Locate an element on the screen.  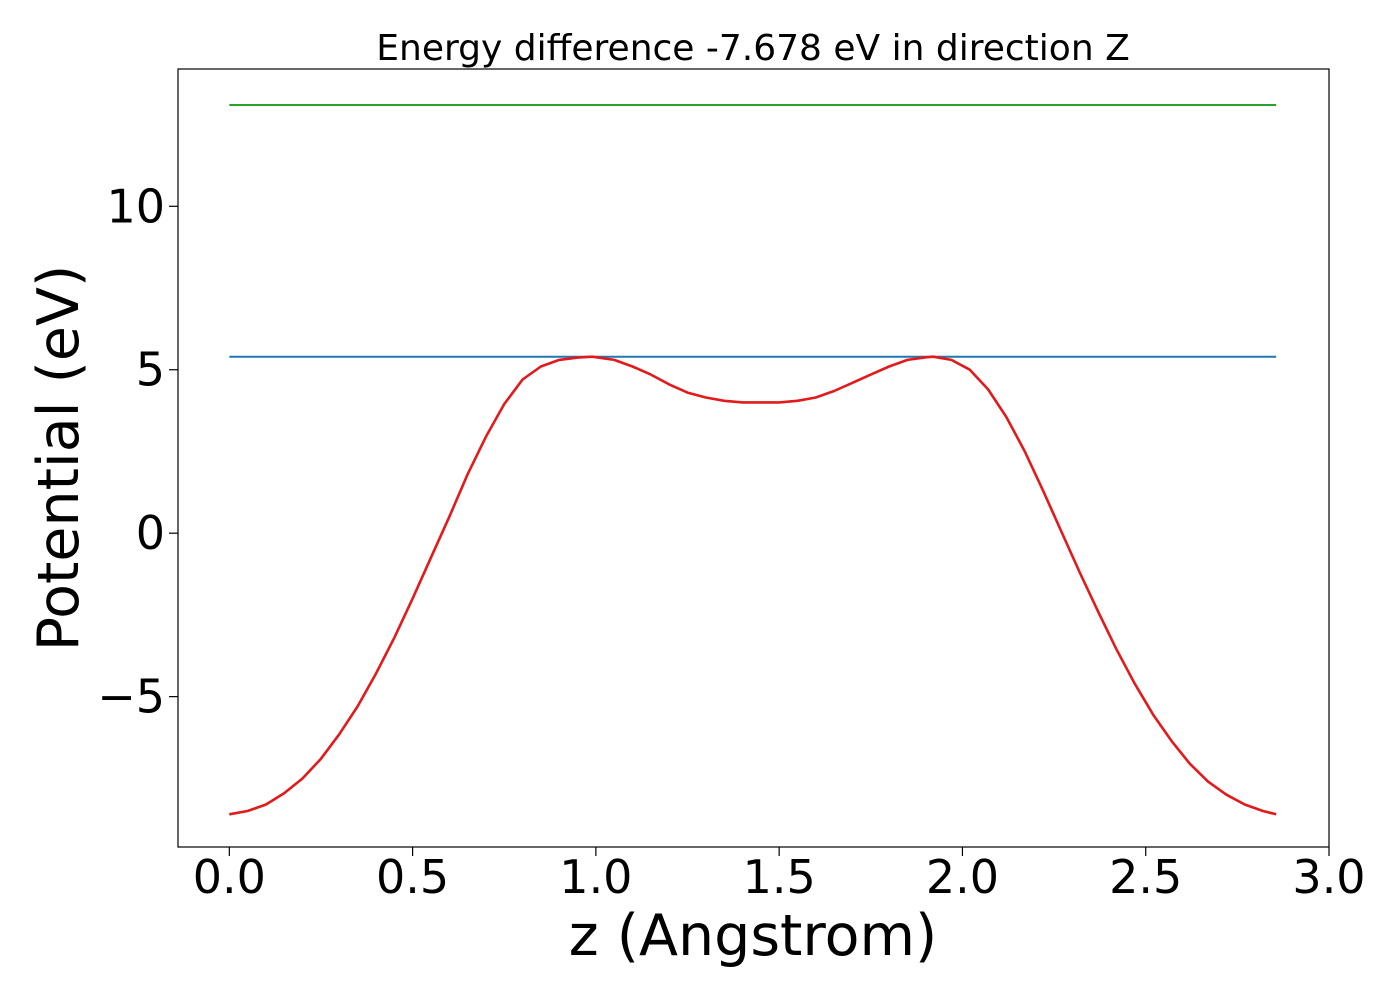
y-tick-label: 0 is located at coordinates (150, 533).